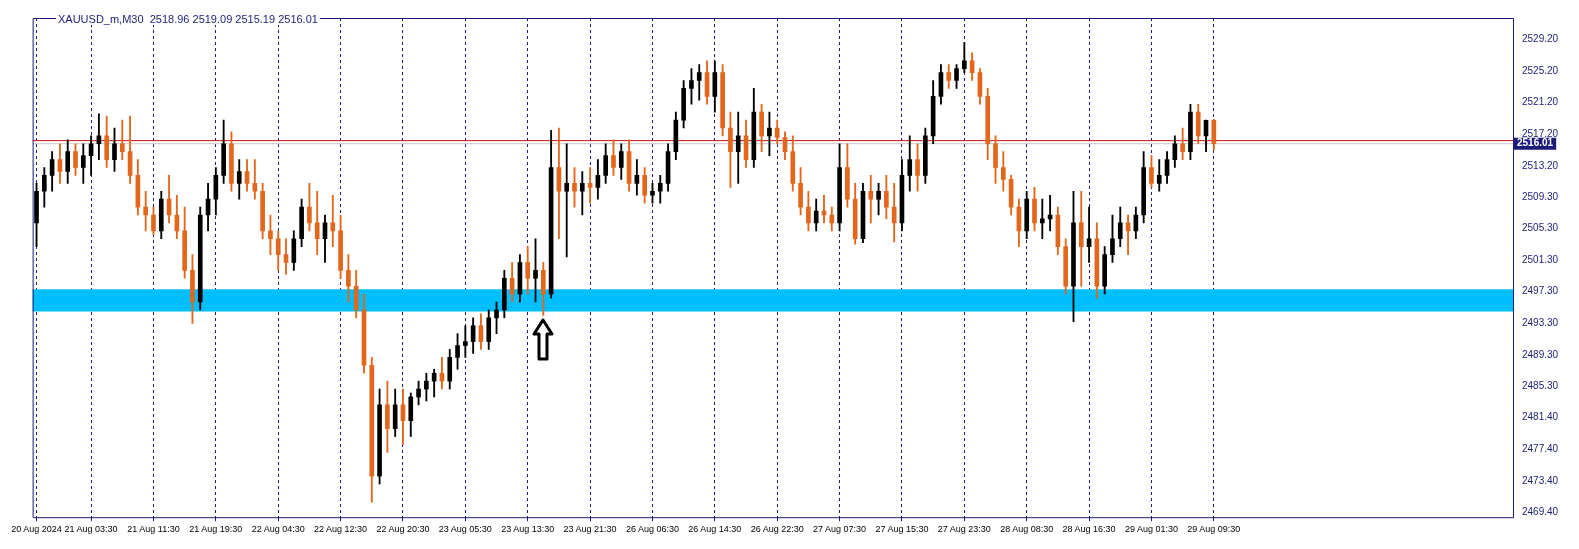  What do you see at coordinates (1540, 134) in the screenshot?
I see `y-tick-label: 2517.20` at bounding box center [1540, 134].